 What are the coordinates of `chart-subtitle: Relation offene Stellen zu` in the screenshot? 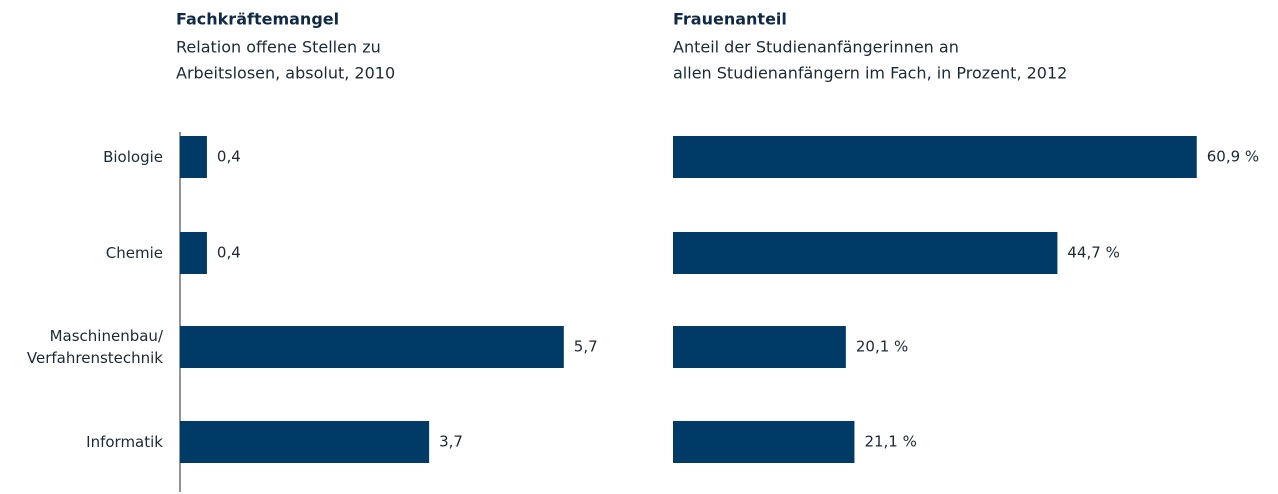 It's located at (278, 47).